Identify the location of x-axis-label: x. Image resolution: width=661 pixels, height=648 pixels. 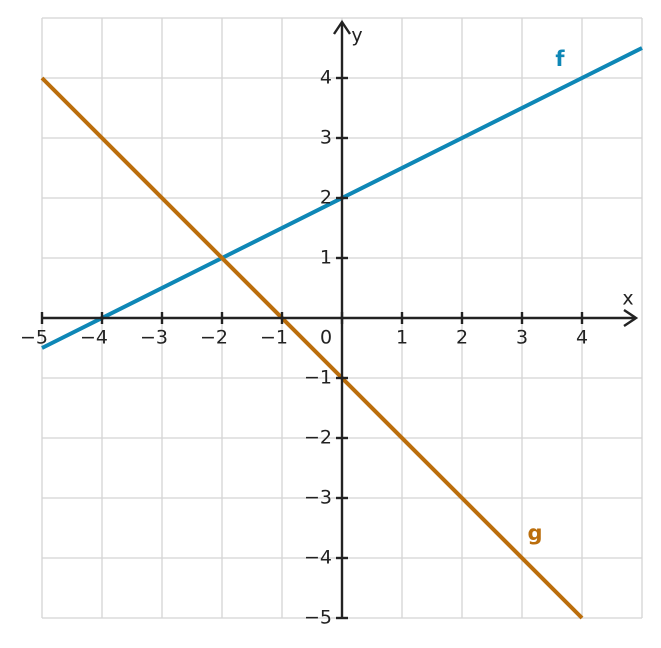
(627, 299).